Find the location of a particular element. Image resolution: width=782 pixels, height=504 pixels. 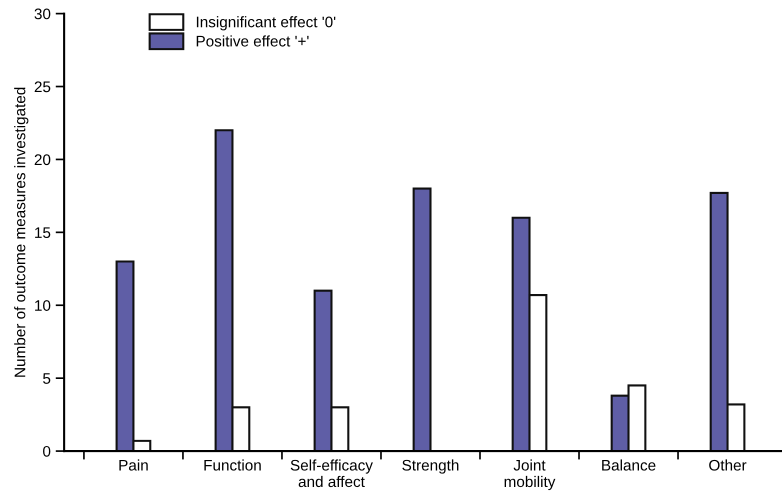

bar is located at coordinates (422, 320).